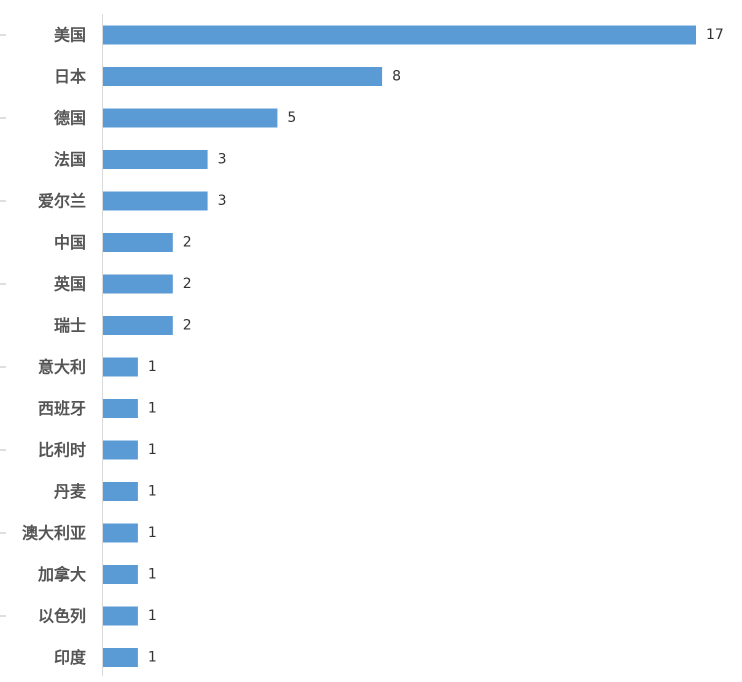 This screenshot has height=682, width=742. What do you see at coordinates (152, 492) in the screenshot?
I see `value-label-11: 1` at bounding box center [152, 492].